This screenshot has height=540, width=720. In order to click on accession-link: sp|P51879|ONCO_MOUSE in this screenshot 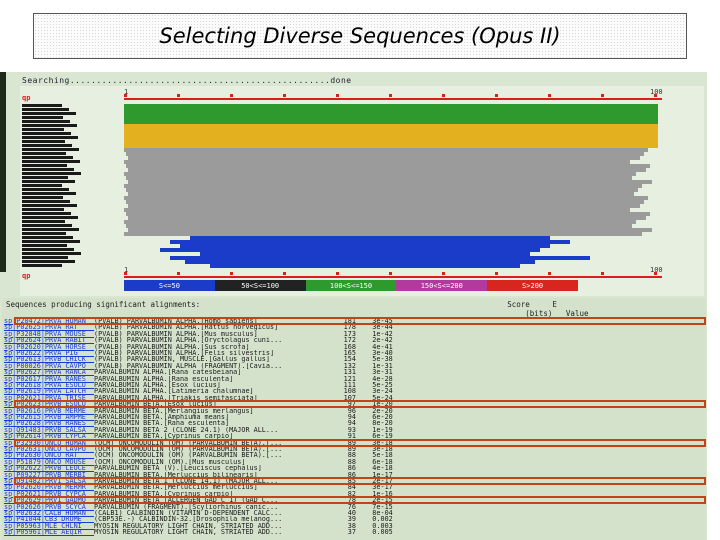, I will do `click(49, 462)`.